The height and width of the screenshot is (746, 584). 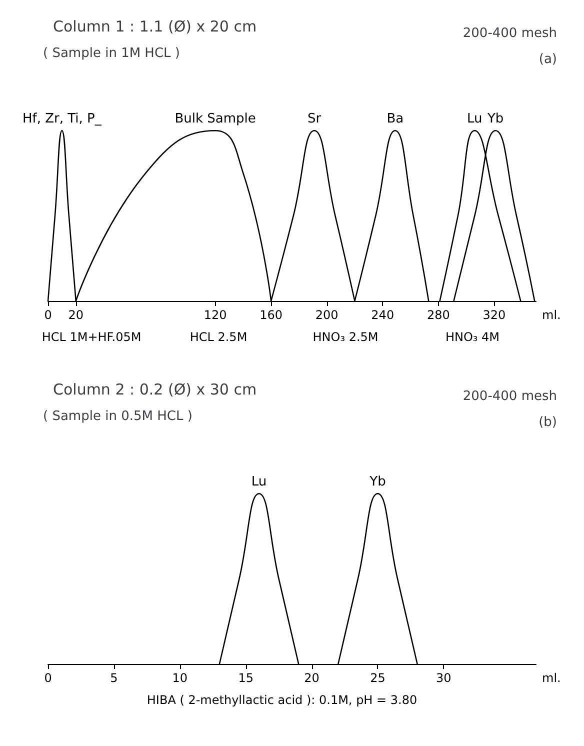 What do you see at coordinates (438, 315) in the screenshot?
I see `x-tick-label: 280` at bounding box center [438, 315].